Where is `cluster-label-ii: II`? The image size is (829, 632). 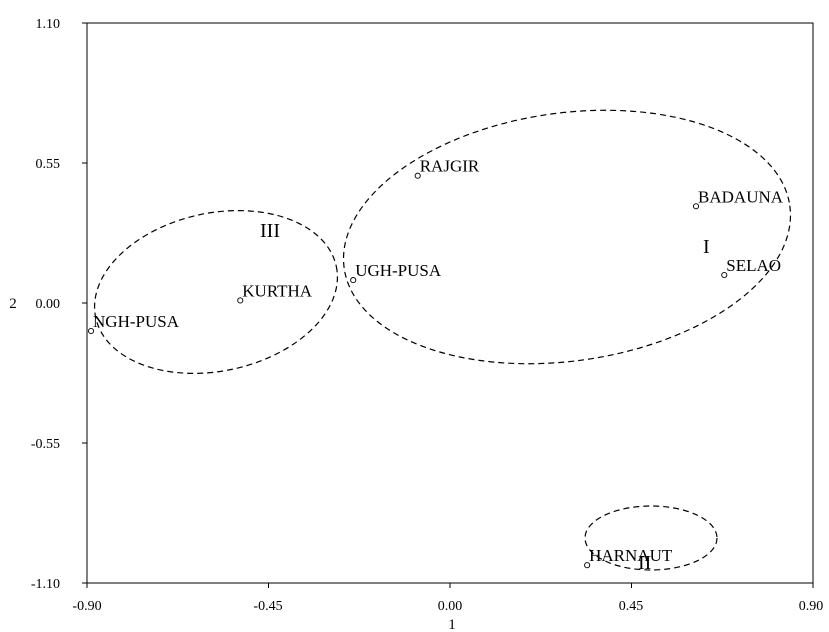 cluster-label-ii: II is located at coordinates (644, 563).